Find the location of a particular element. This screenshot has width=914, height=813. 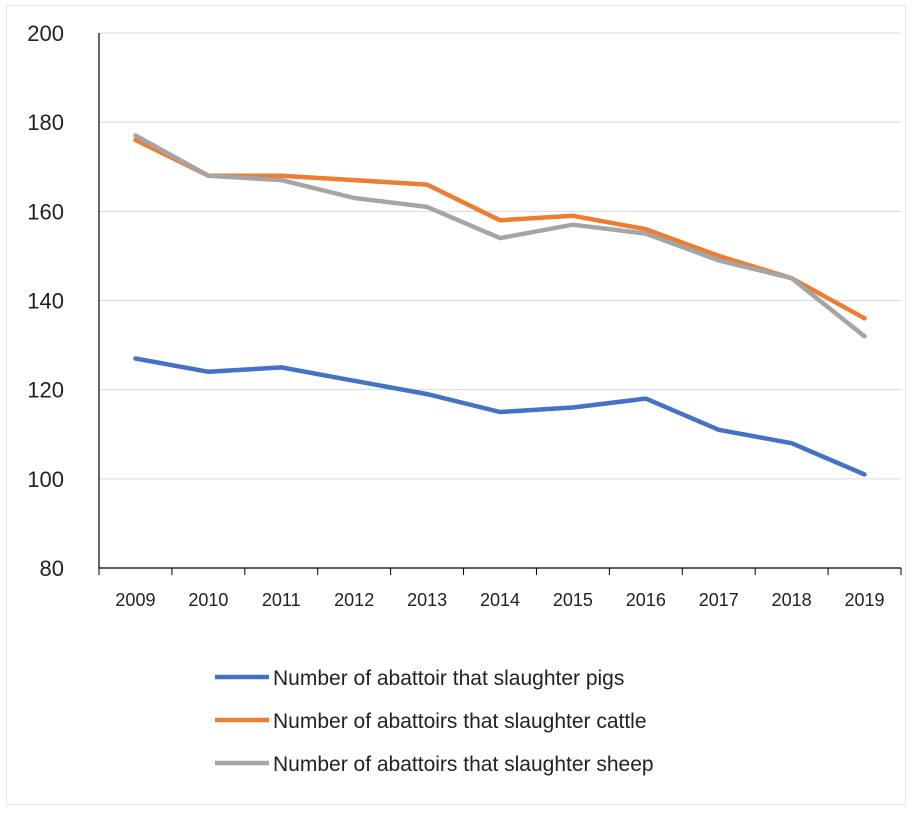

x-tick-label: 2013 is located at coordinates (427, 600).